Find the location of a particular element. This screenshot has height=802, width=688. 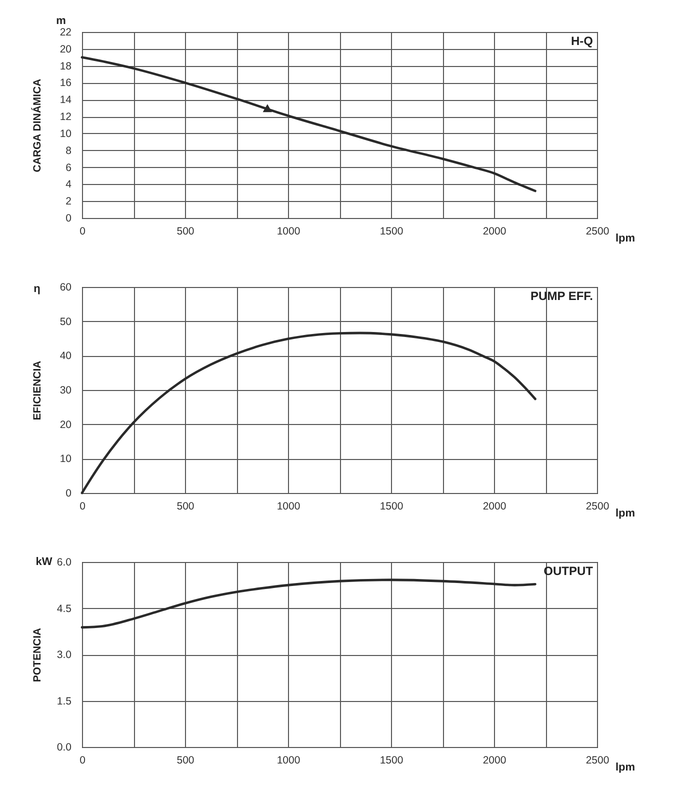

y-tick-label: 2 is located at coordinates (69, 202).